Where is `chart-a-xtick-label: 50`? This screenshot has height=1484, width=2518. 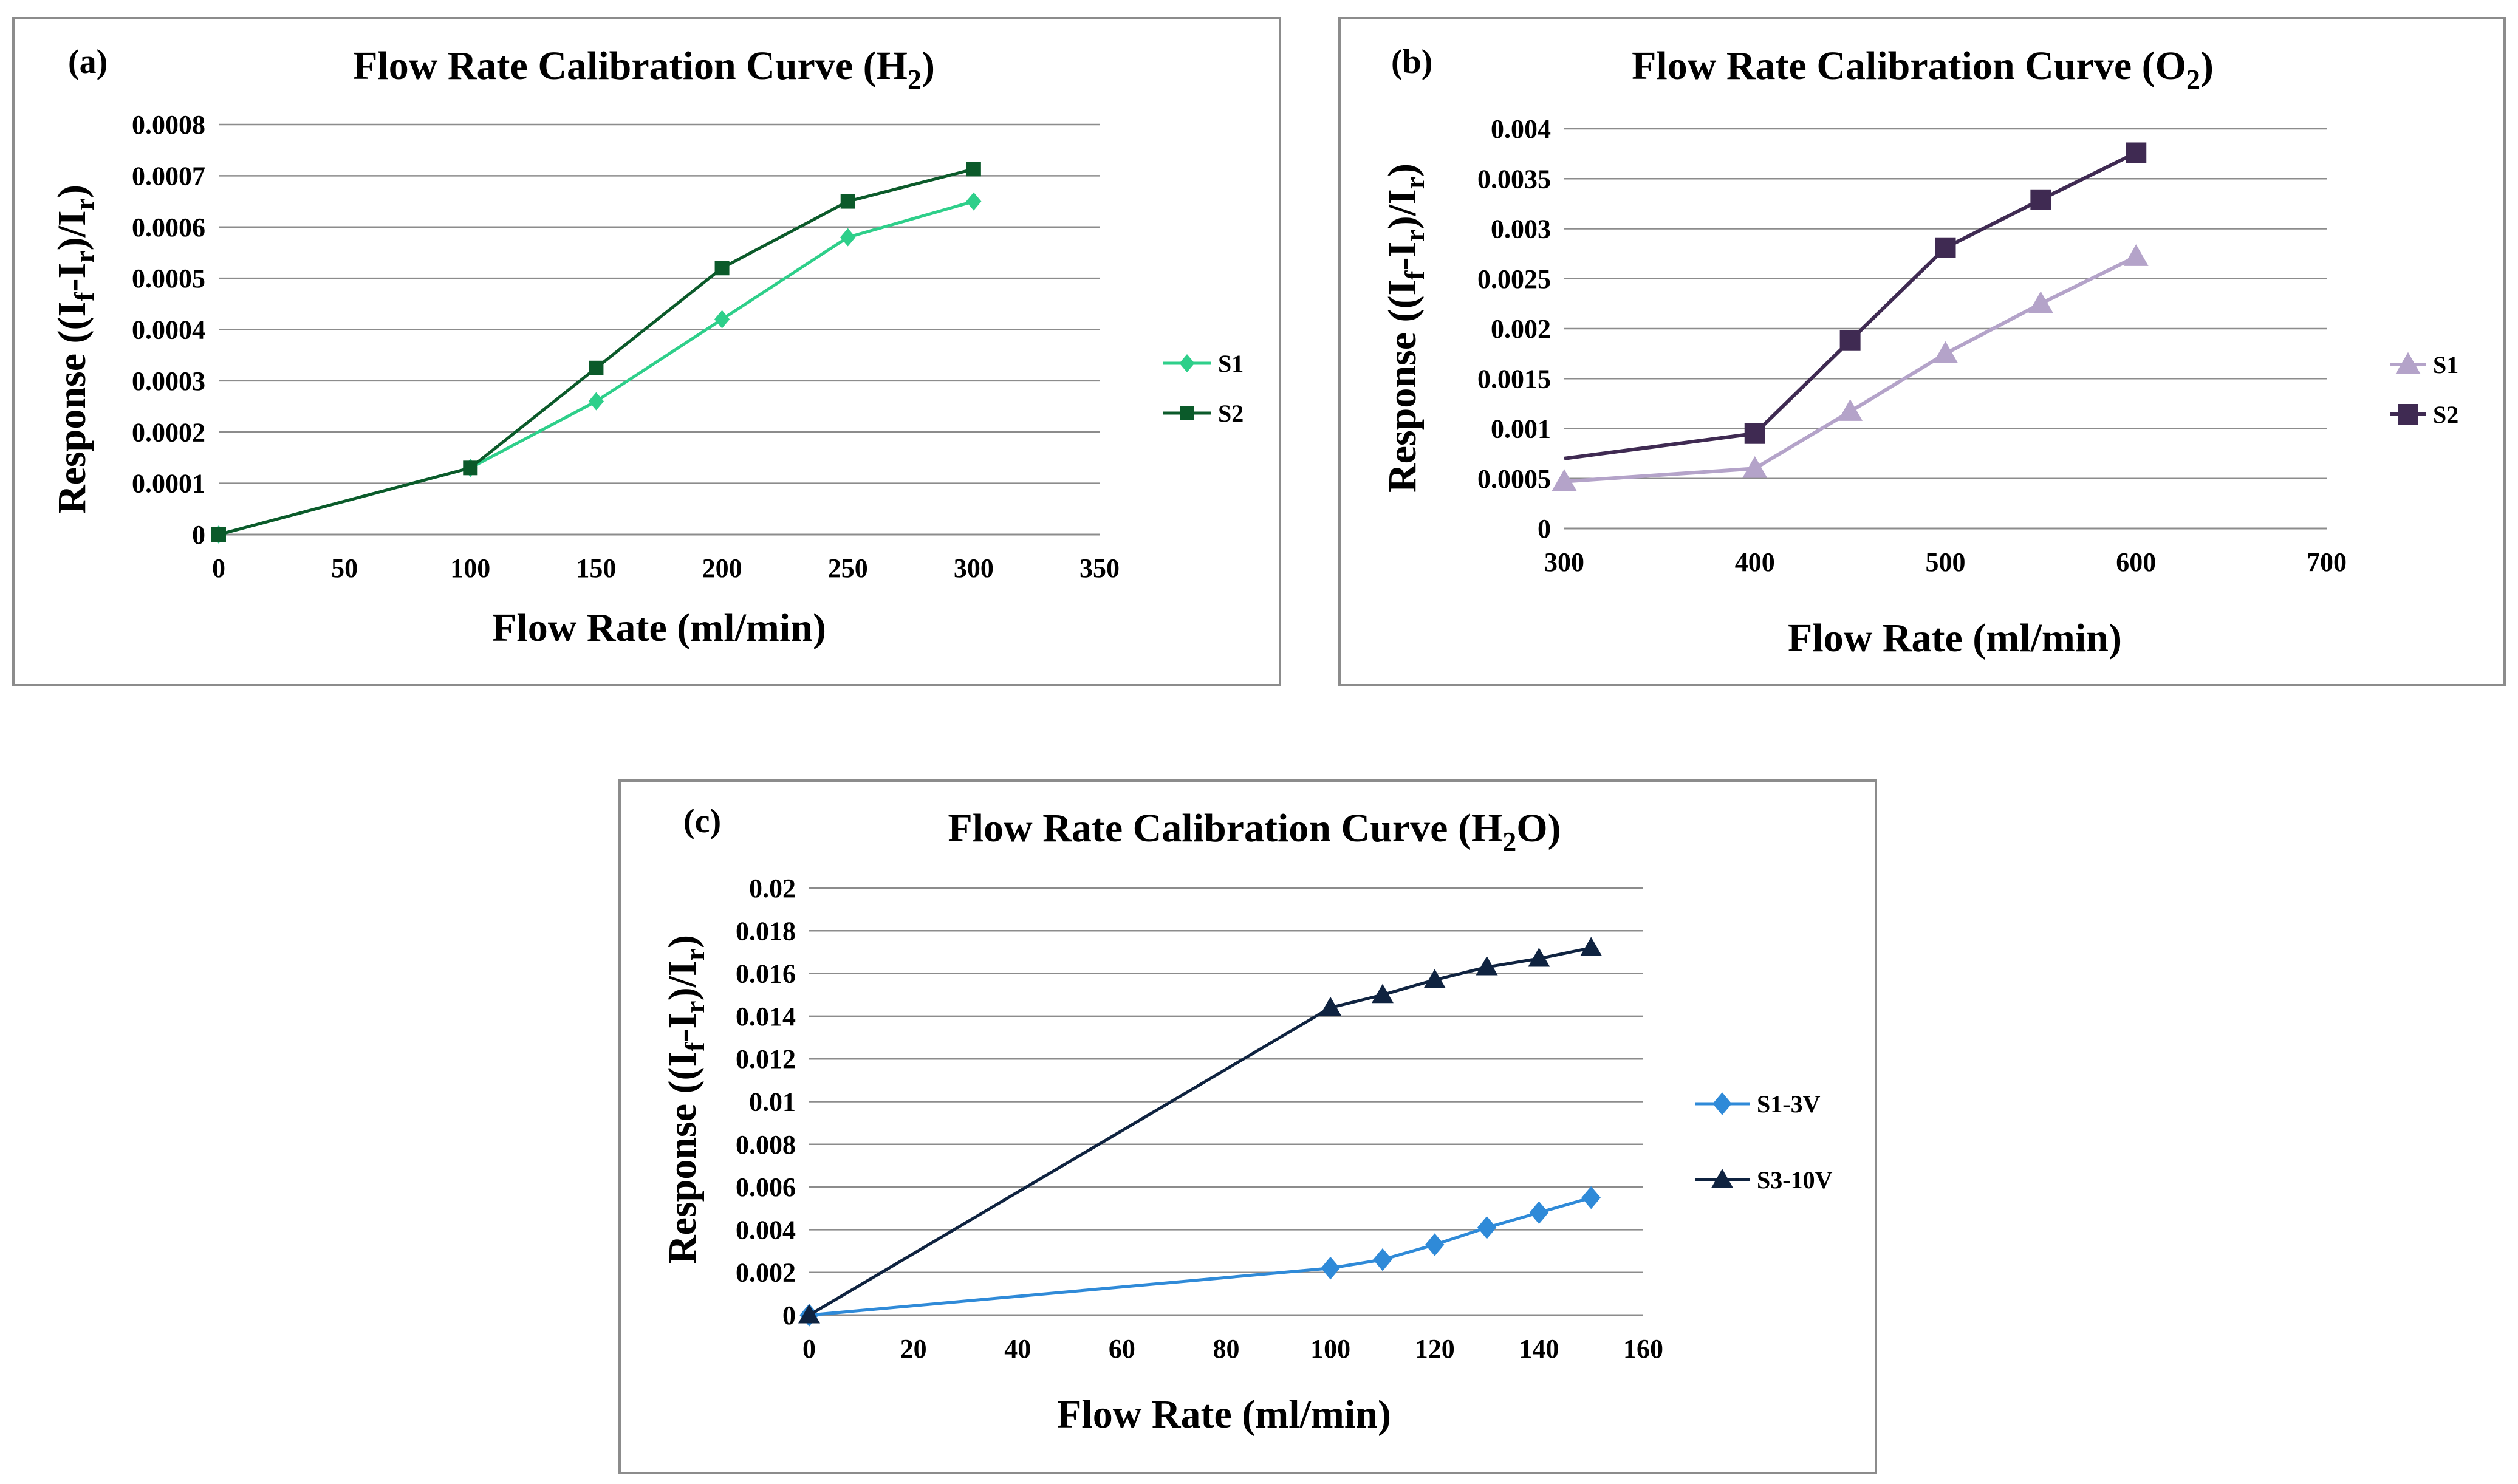 chart-a-xtick-label: 50 is located at coordinates (344, 568).